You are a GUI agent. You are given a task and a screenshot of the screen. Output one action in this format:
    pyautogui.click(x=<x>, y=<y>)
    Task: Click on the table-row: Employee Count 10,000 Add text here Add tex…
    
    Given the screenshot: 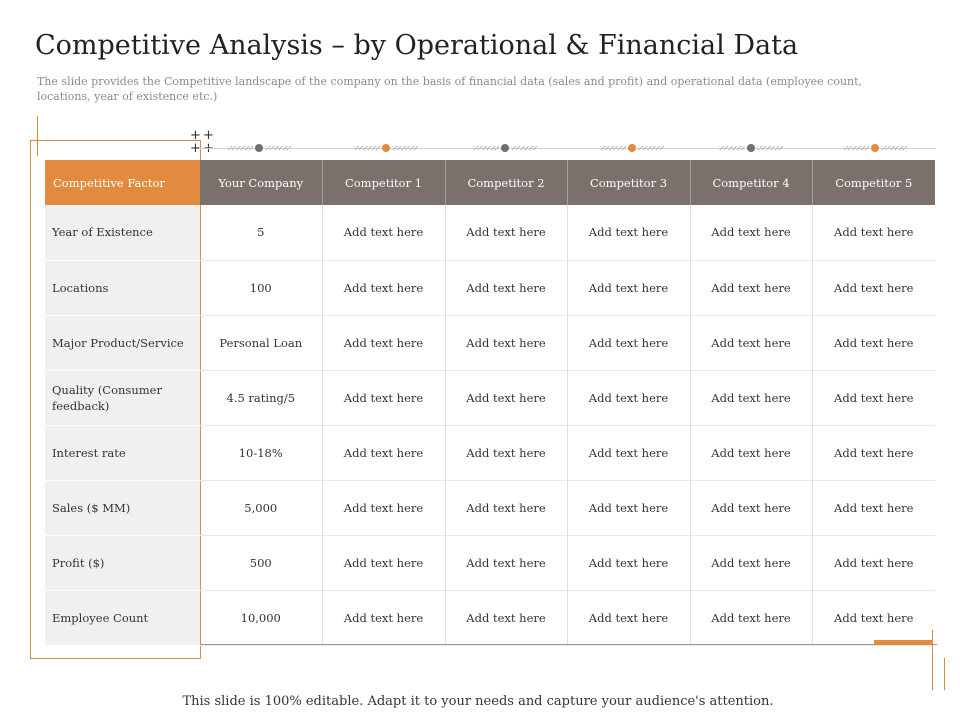 What is the action you would take?
    pyautogui.click(x=490, y=618)
    